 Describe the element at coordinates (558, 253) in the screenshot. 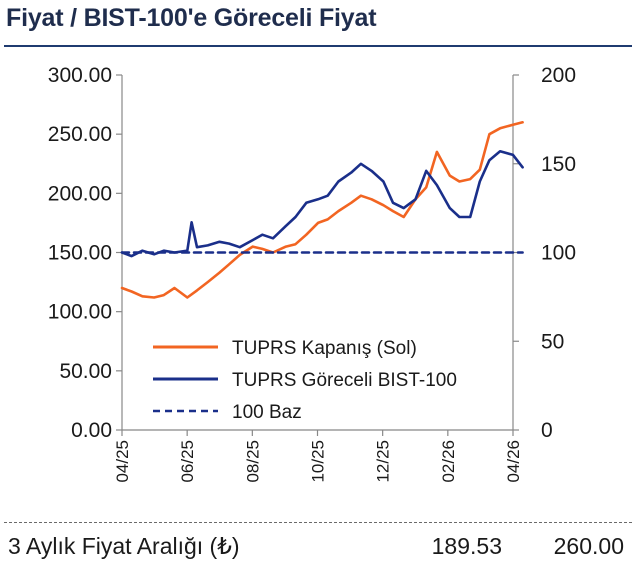

I see `right-axis-tick-label: 100` at that location.